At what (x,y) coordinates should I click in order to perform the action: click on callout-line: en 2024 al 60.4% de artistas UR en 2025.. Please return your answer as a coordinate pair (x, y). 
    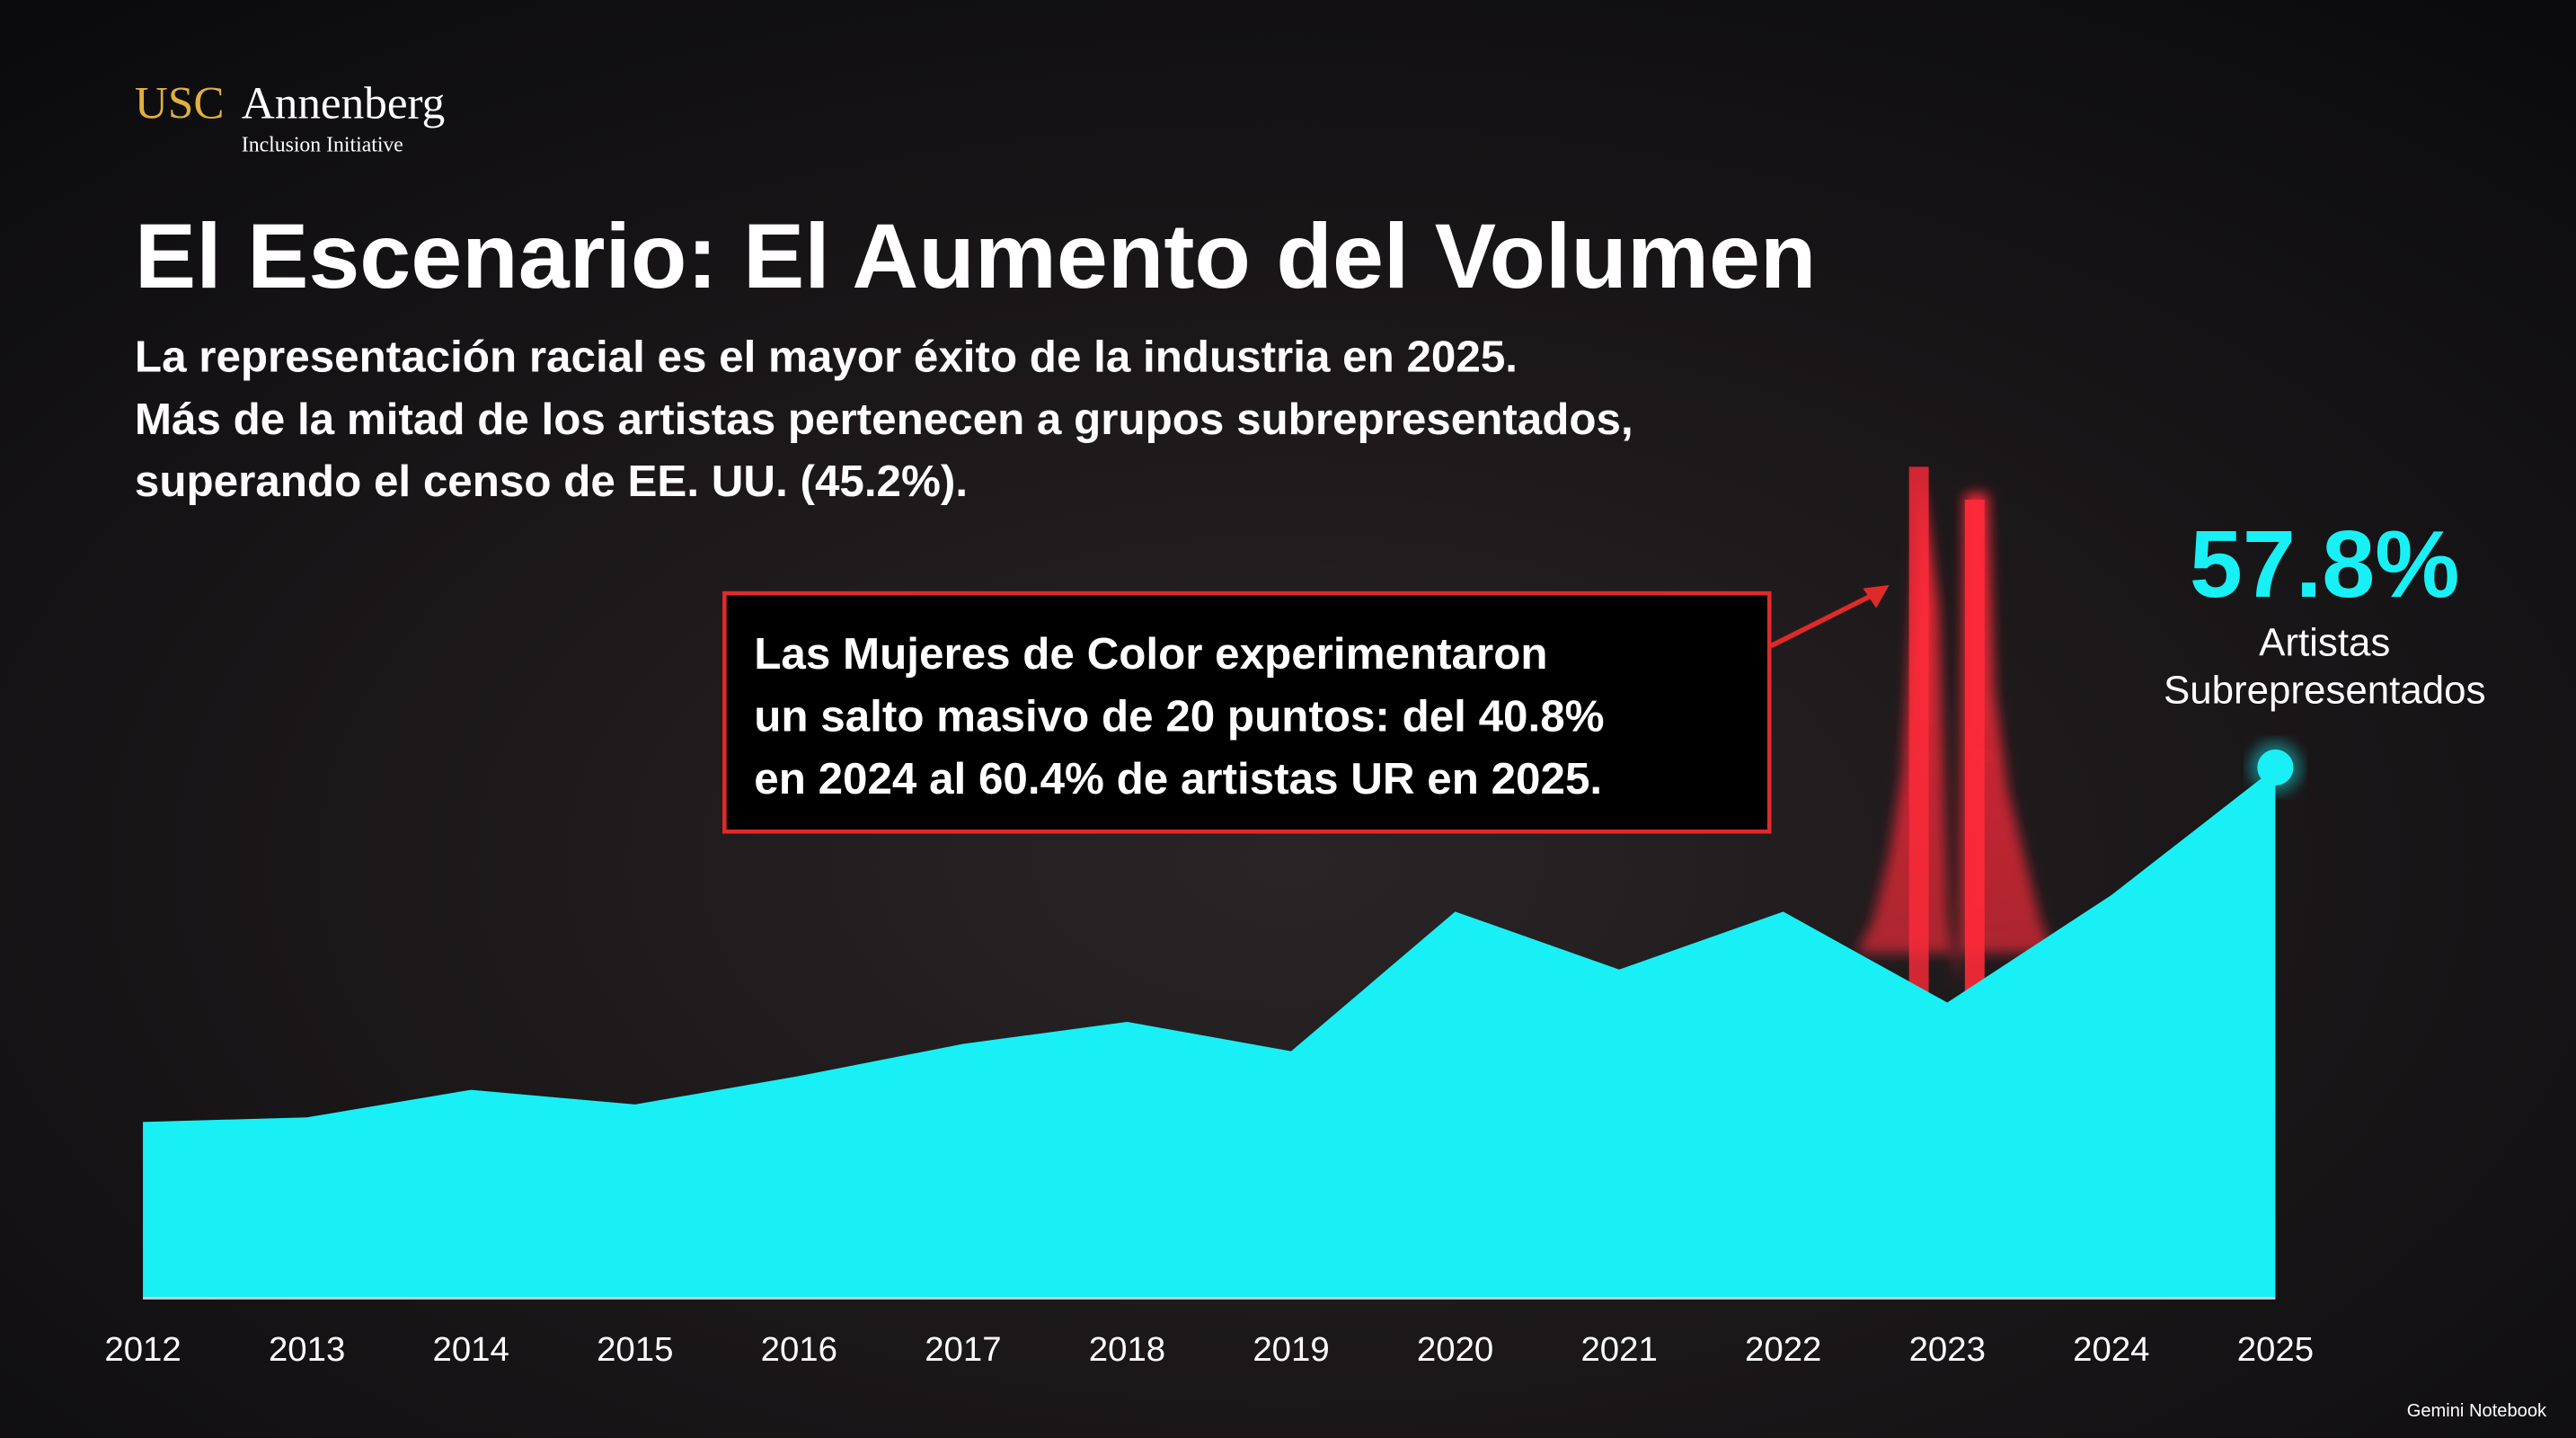
    Looking at the image, I should click on (1178, 778).